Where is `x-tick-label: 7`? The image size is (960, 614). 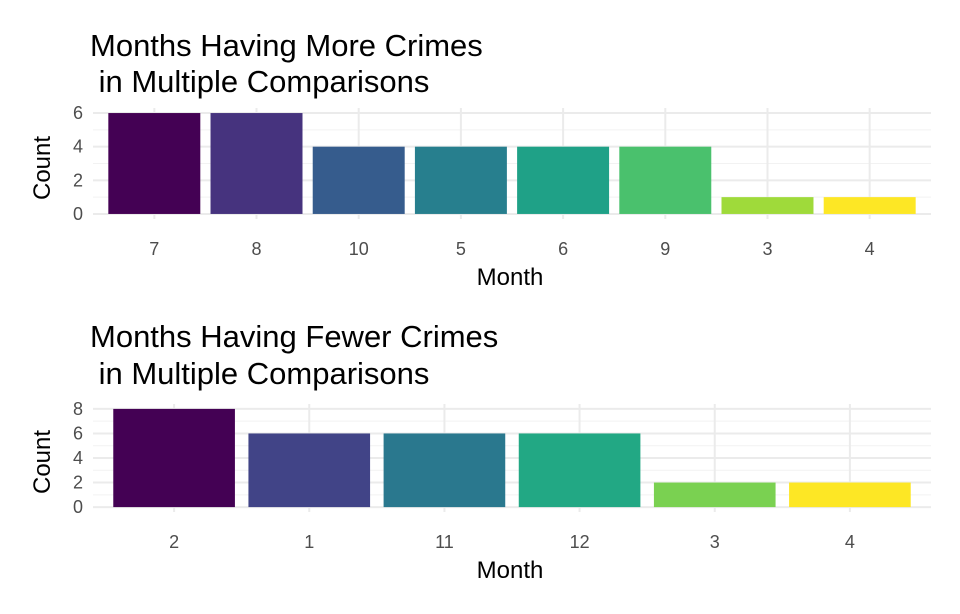 x-tick-label: 7 is located at coordinates (154, 249).